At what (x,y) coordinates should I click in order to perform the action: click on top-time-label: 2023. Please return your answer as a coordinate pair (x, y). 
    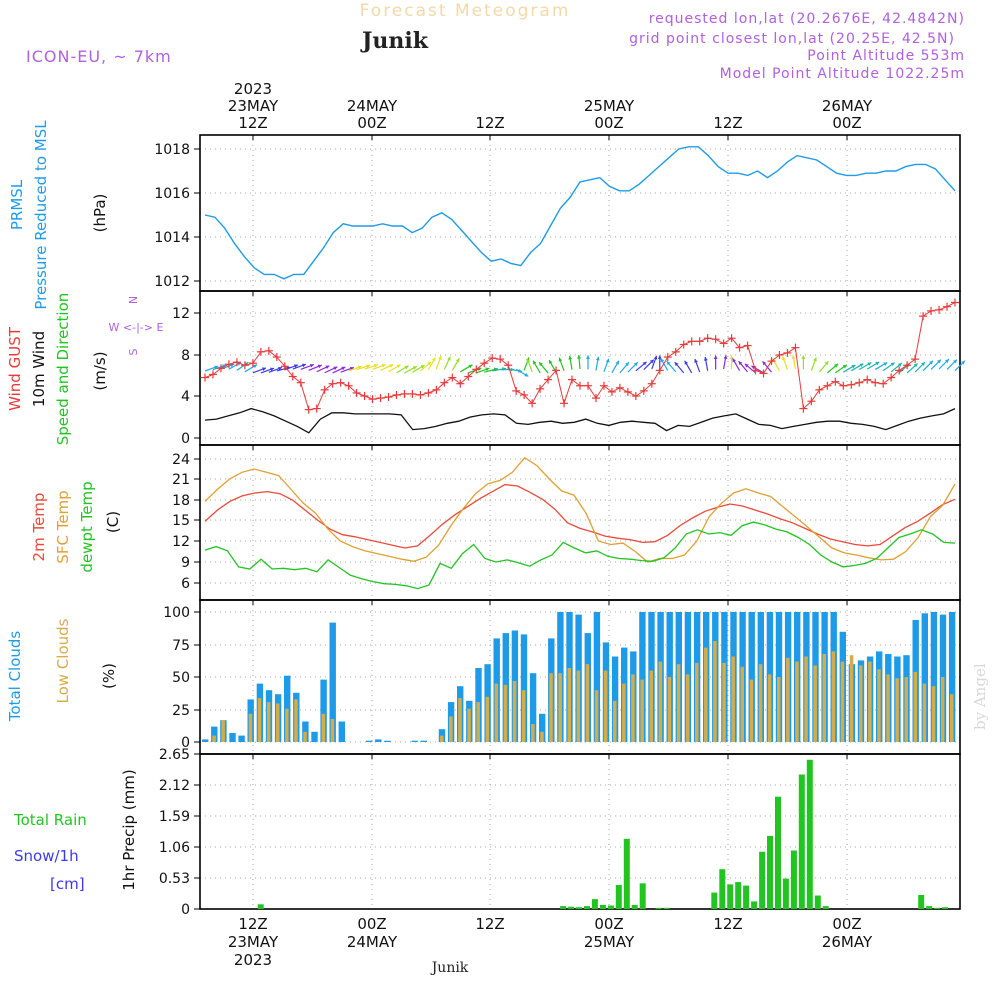
    Looking at the image, I should click on (253, 89).